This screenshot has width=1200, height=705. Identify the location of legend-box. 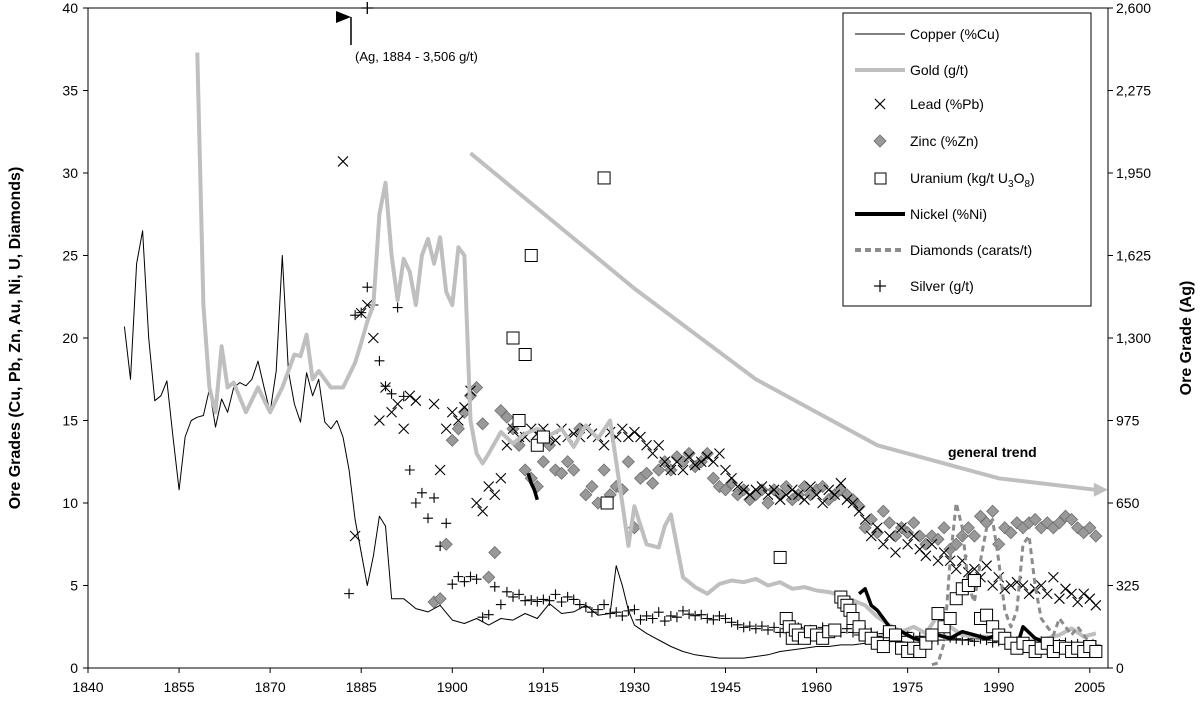
(967, 159).